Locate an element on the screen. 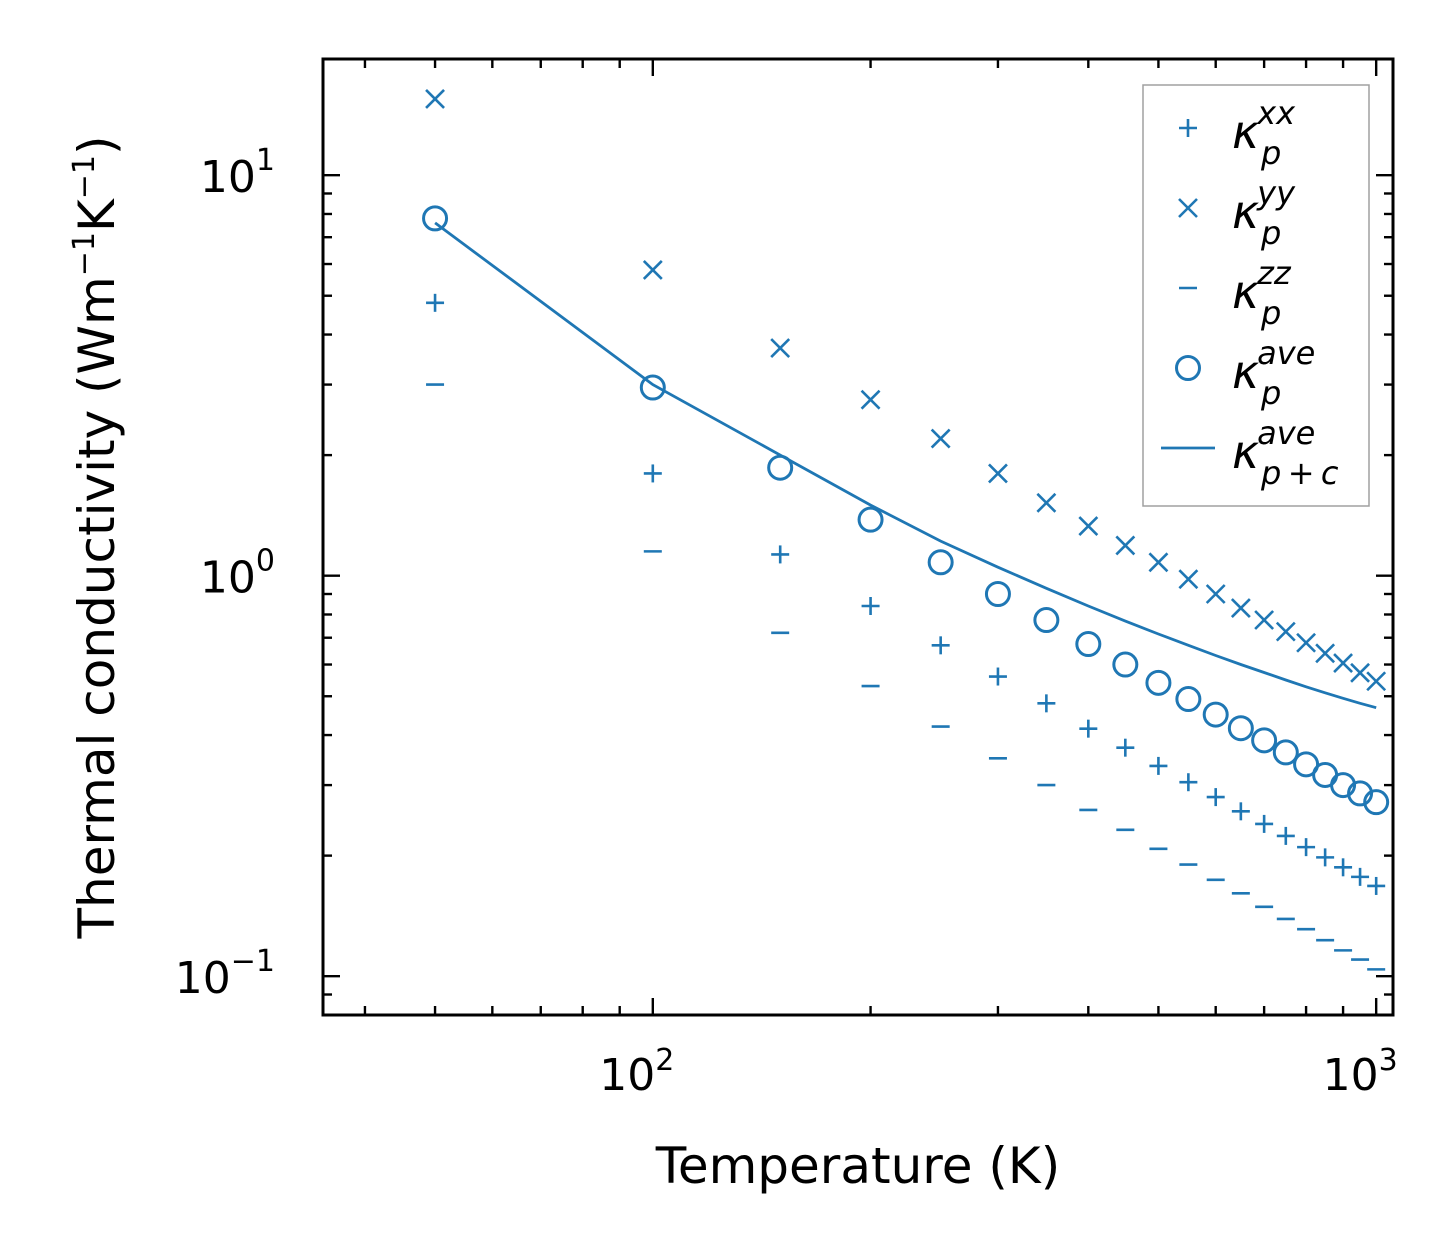 The width and height of the screenshot is (1454, 1254). legend-label-kappa-xx: κxx p is located at coordinates (1264, 133).